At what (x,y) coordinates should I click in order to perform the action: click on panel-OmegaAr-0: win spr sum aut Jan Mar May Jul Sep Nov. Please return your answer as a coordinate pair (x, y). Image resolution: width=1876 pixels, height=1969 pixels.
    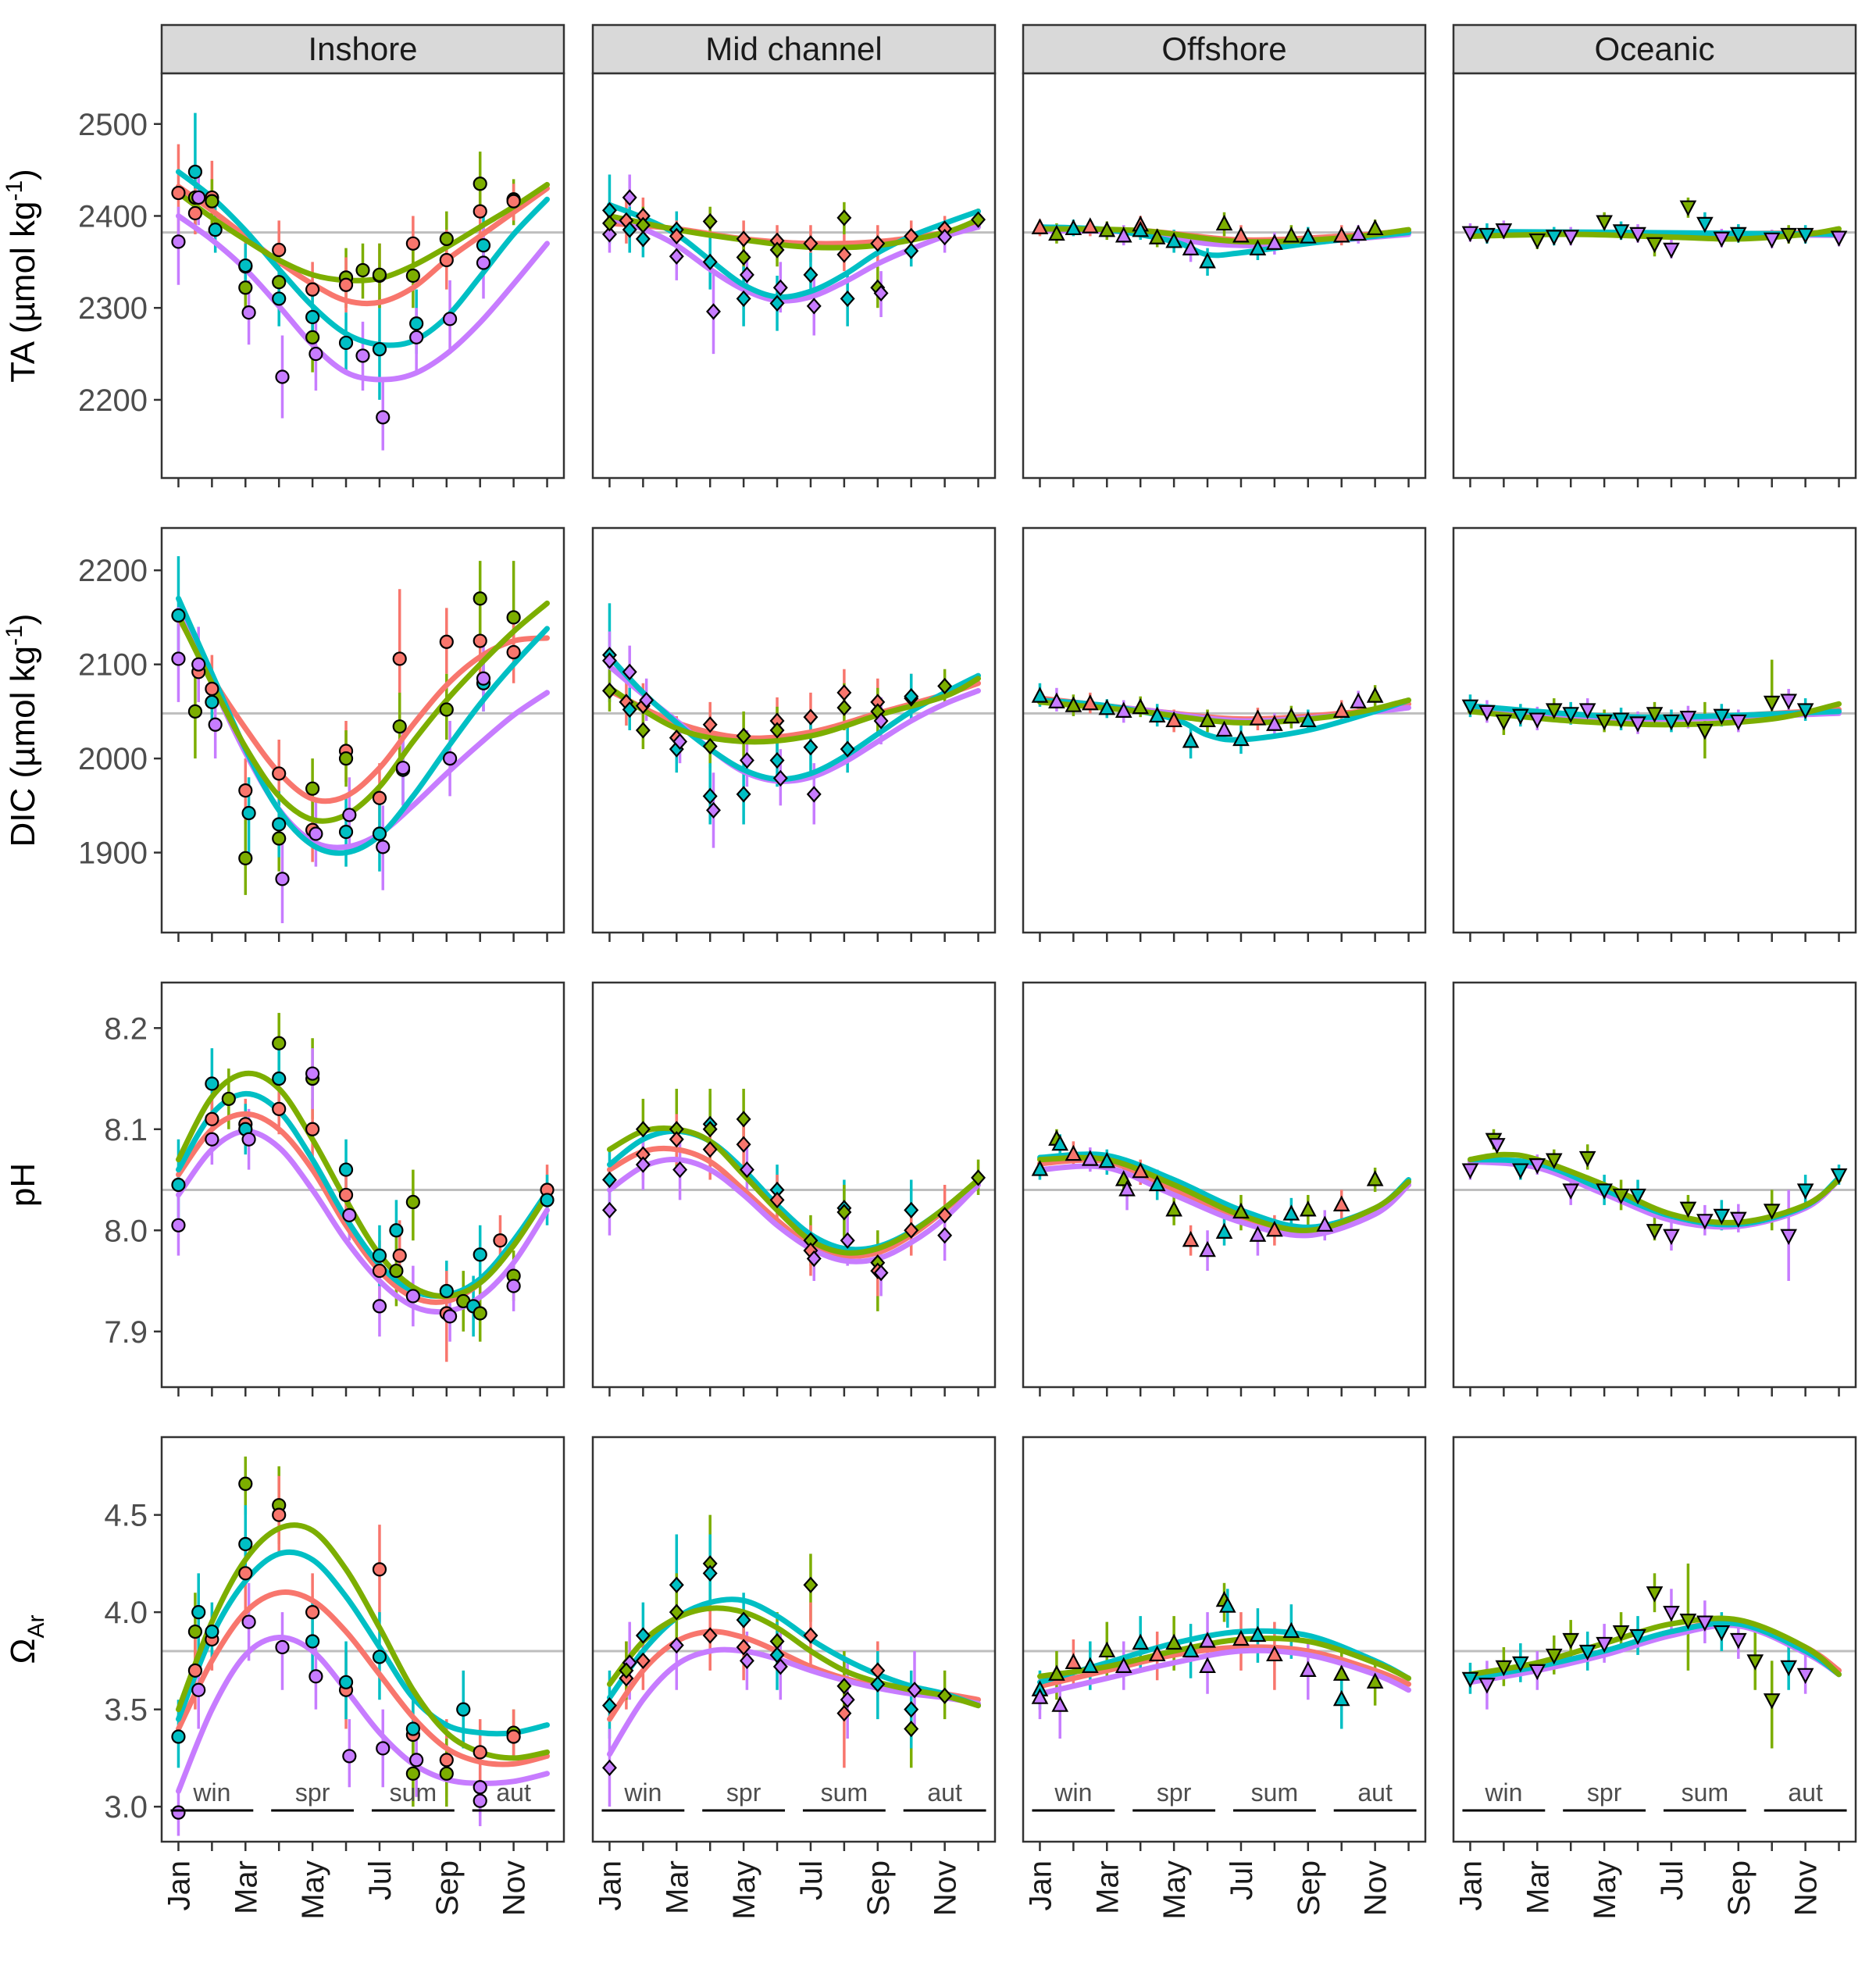
    Looking at the image, I should click on (362, 1678).